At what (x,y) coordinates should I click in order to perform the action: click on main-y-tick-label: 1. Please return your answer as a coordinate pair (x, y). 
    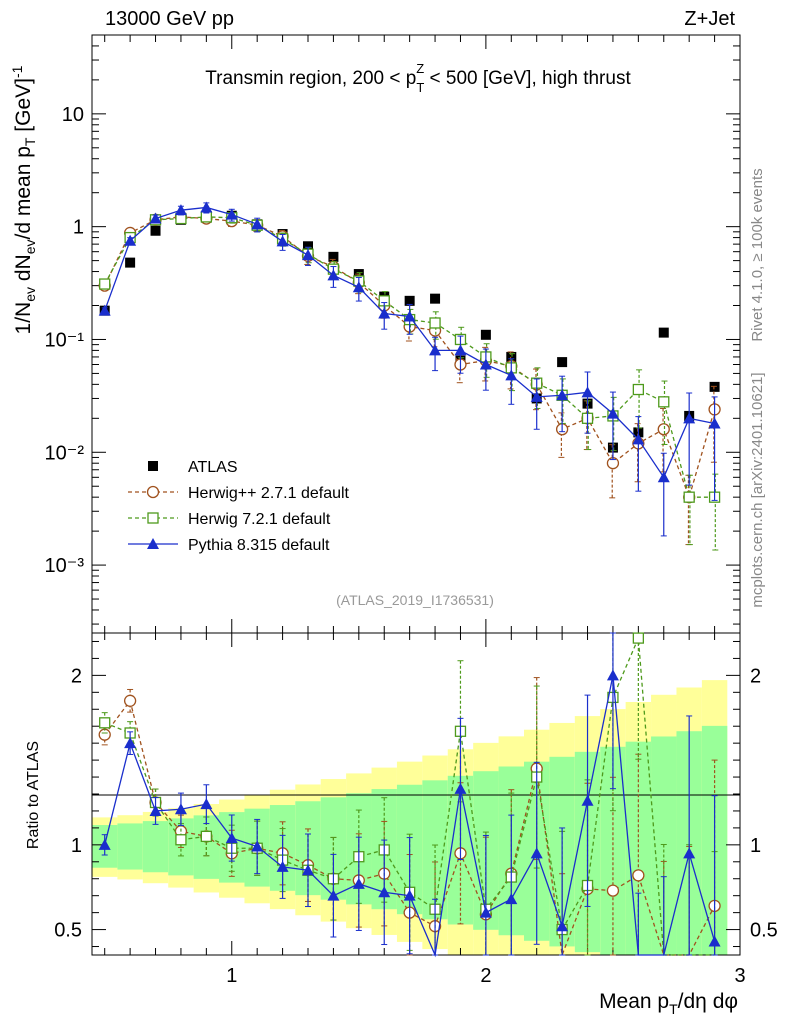
    Looking at the image, I should click on (78, 228).